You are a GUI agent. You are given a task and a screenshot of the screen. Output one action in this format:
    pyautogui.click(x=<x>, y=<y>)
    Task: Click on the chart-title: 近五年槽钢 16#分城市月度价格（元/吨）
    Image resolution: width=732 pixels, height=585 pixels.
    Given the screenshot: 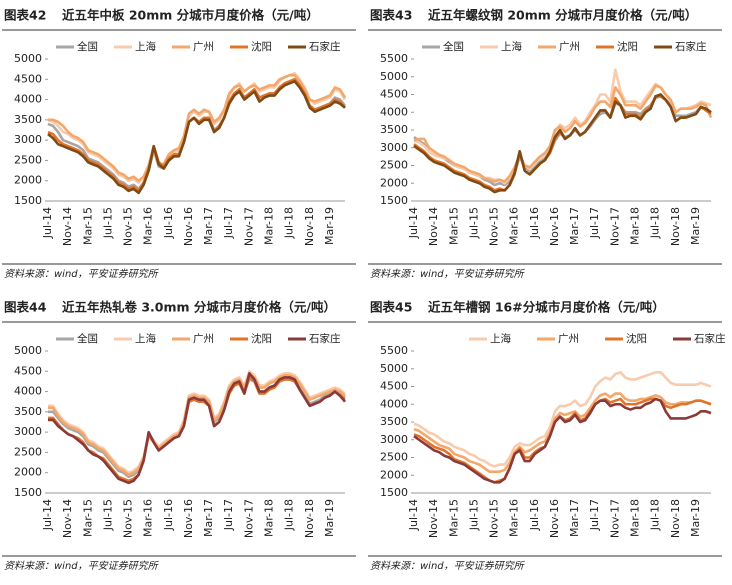 What is the action you would take?
    pyautogui.click(x=546, y=307)
    